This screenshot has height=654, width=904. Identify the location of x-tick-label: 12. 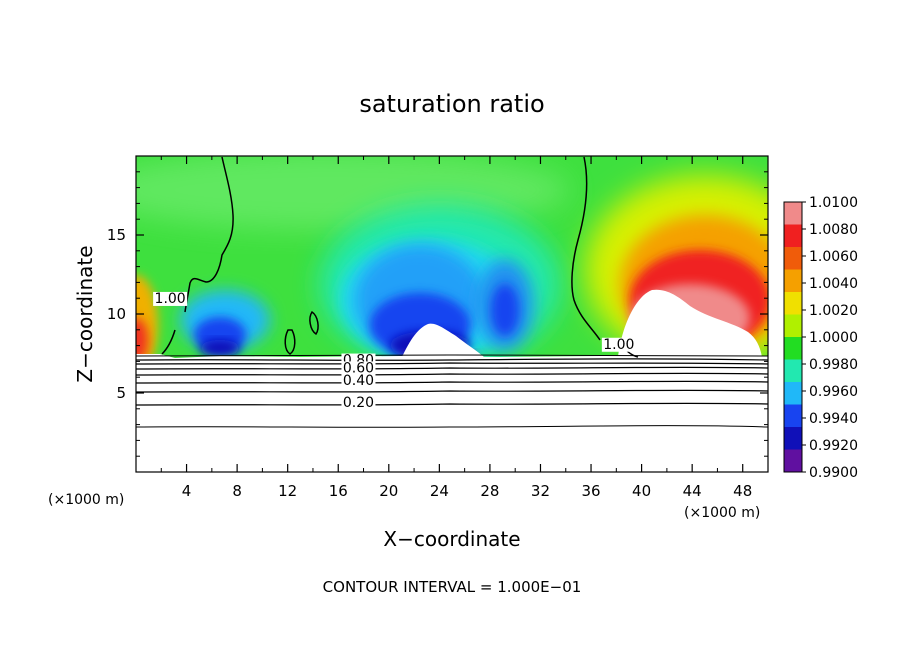
(287, 491).